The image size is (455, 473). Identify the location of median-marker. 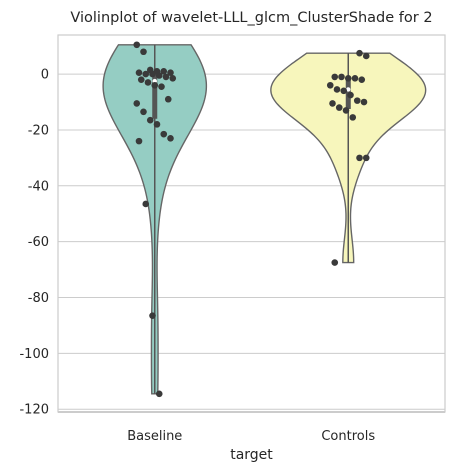
(348, 89).